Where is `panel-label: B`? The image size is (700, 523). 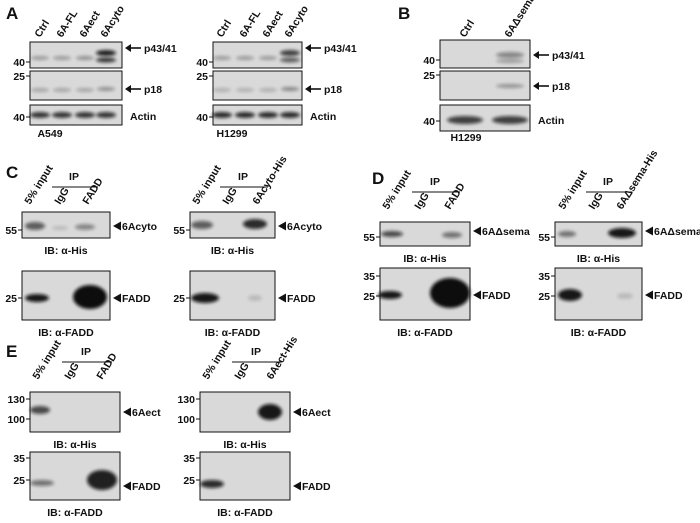
panel-label: B is located at coordinates (404, 13).